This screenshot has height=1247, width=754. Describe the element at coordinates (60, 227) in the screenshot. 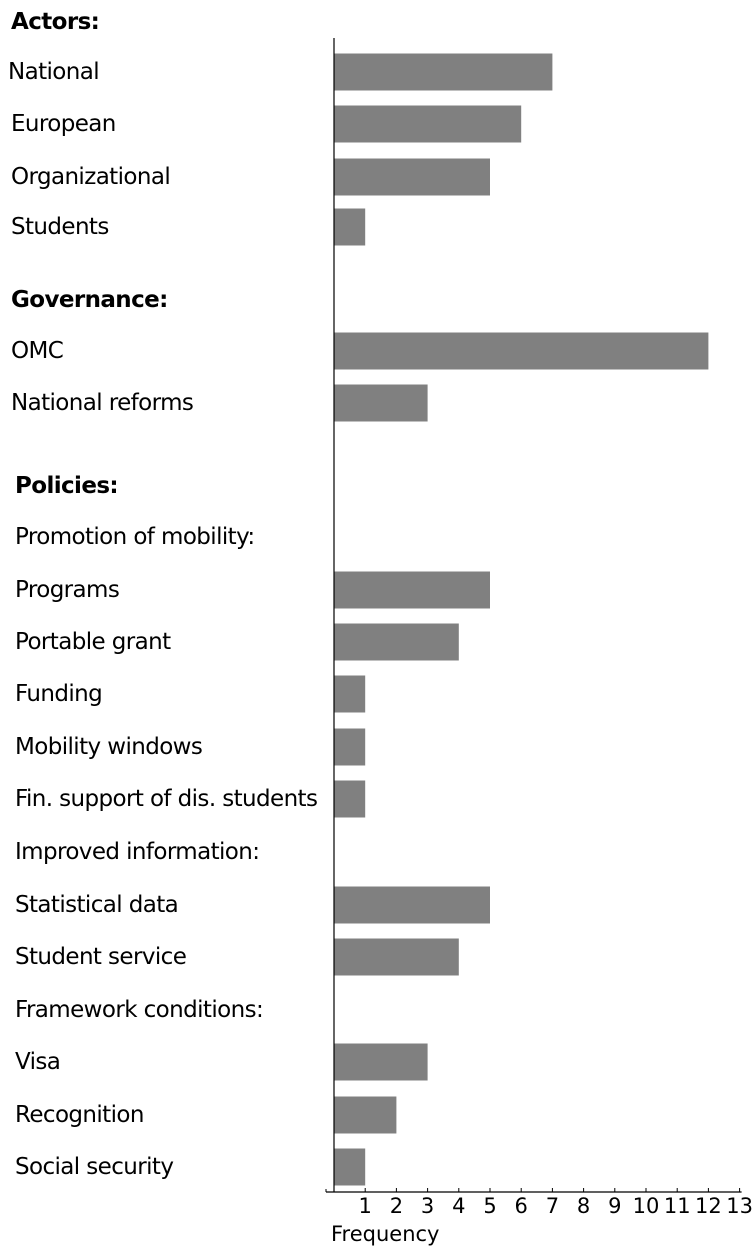

I see `row-label: Students` at that location.